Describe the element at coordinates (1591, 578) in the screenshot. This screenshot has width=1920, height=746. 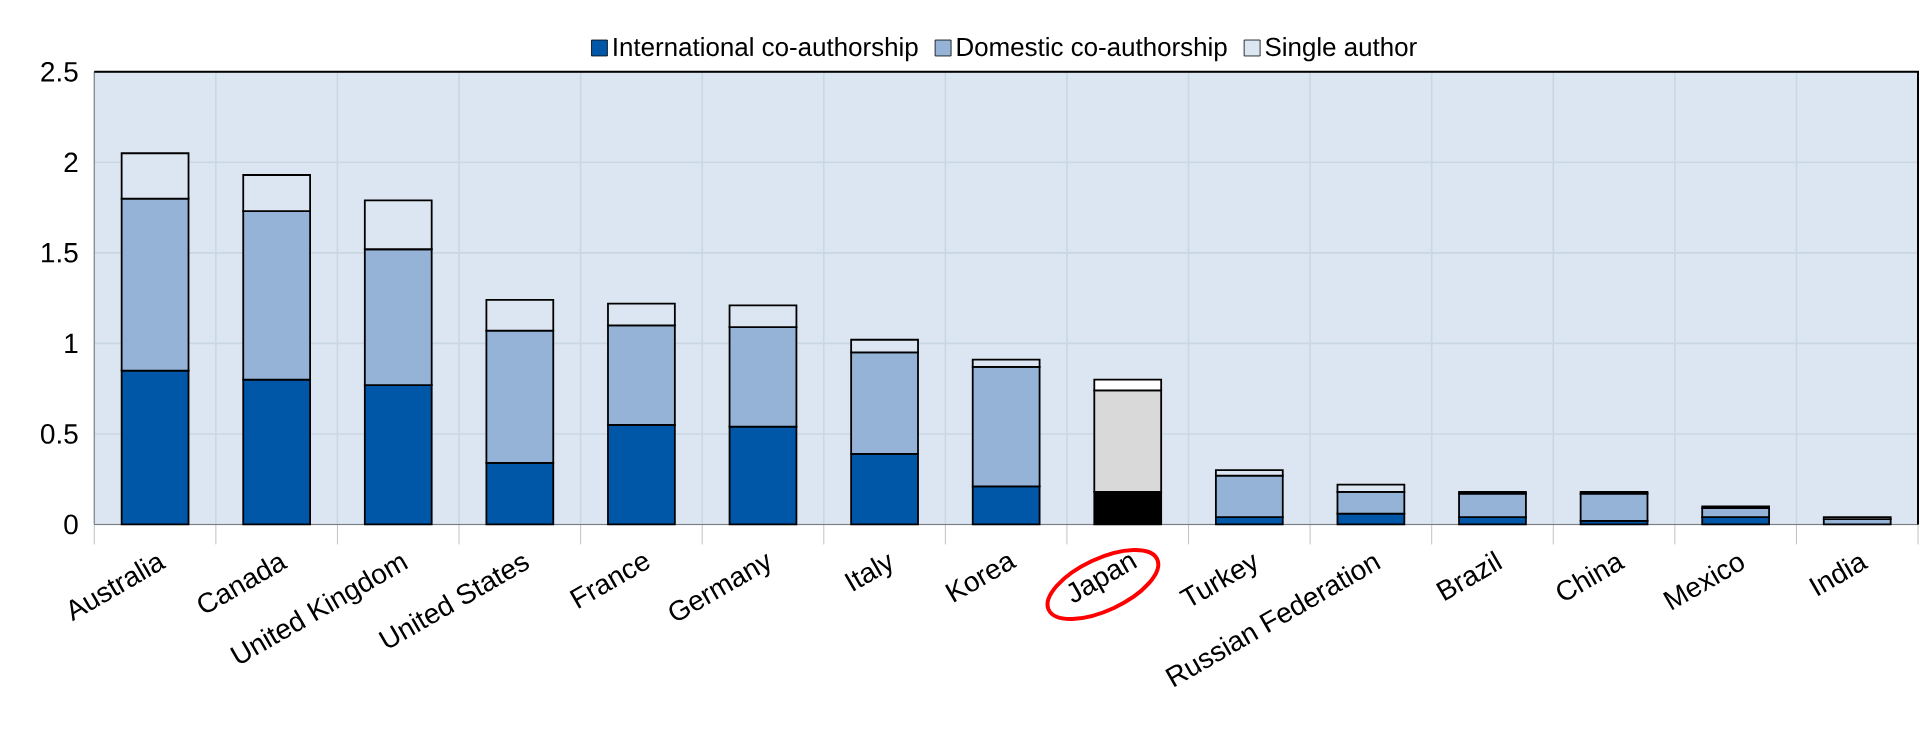
I see `x-tick-label: China` at that location.